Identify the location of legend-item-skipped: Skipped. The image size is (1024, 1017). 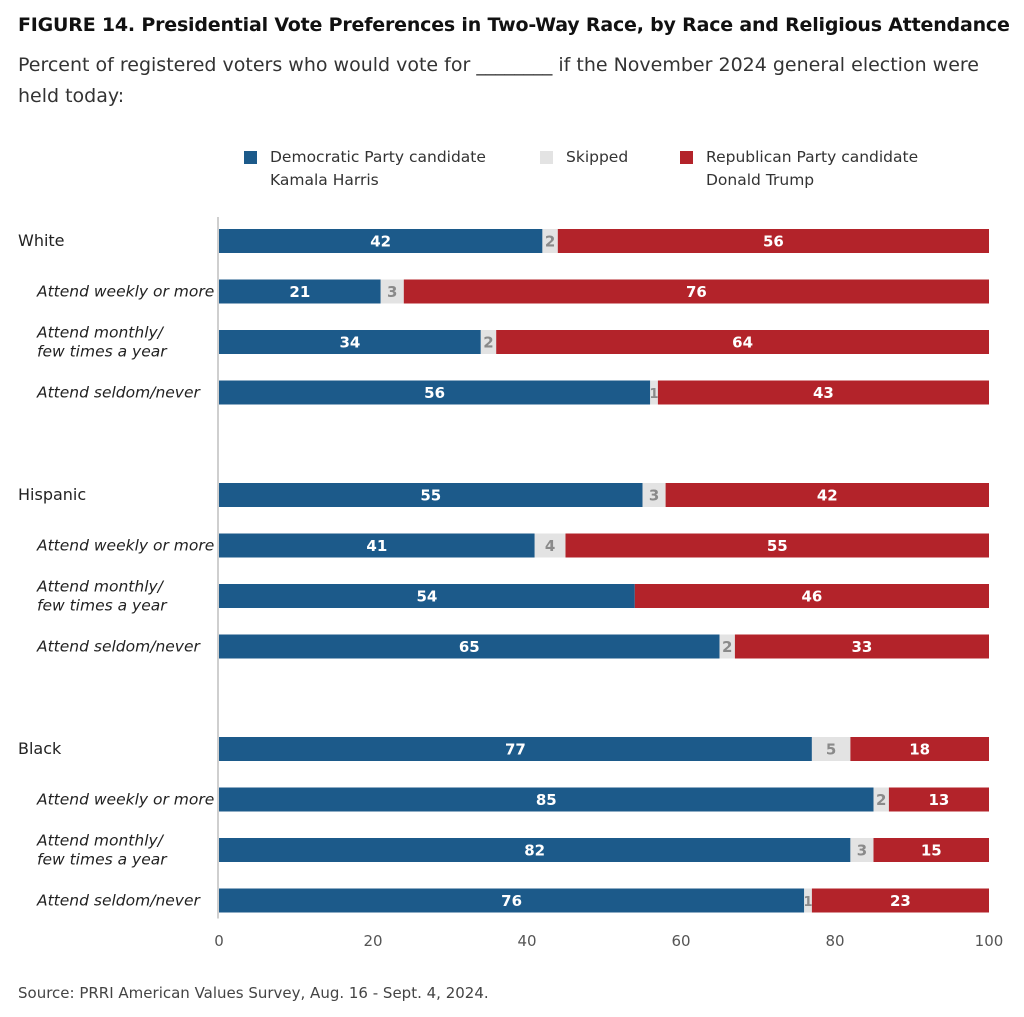
(584, 157).